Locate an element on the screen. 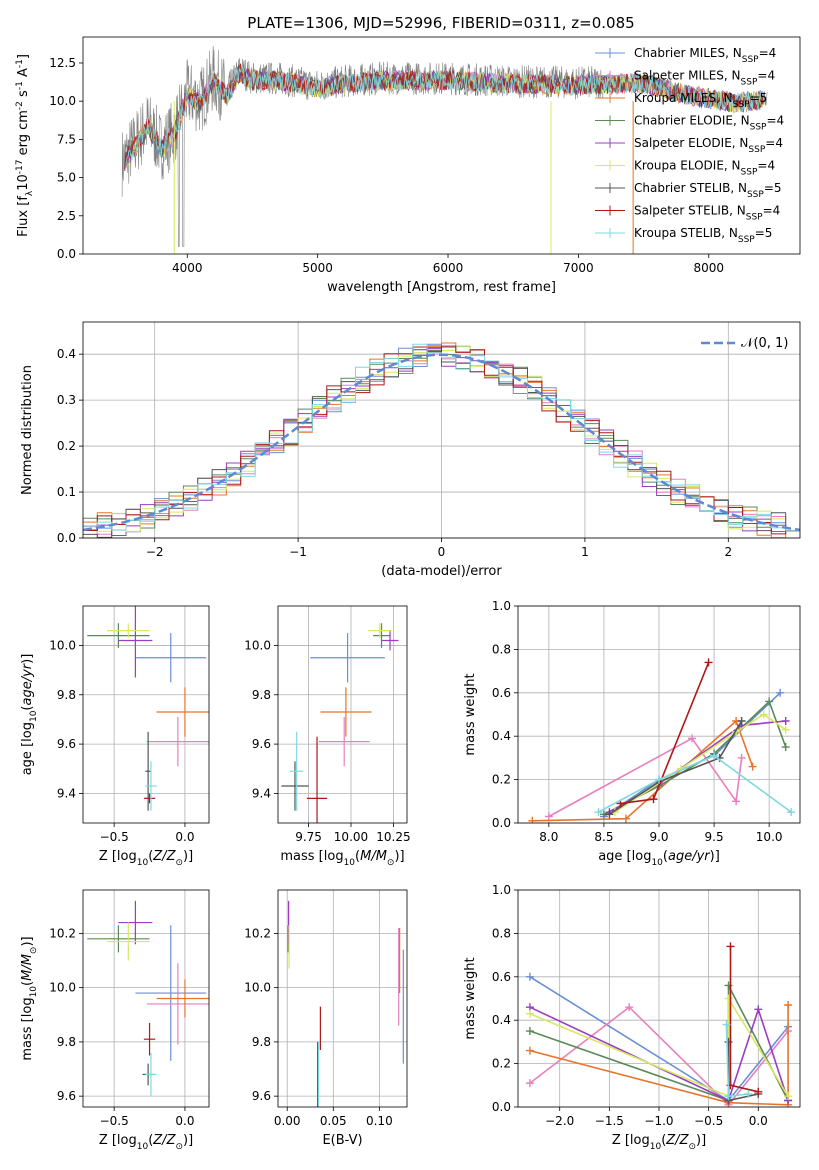  y-axis-label: Normed distribution is located at coordinates (27, 430).